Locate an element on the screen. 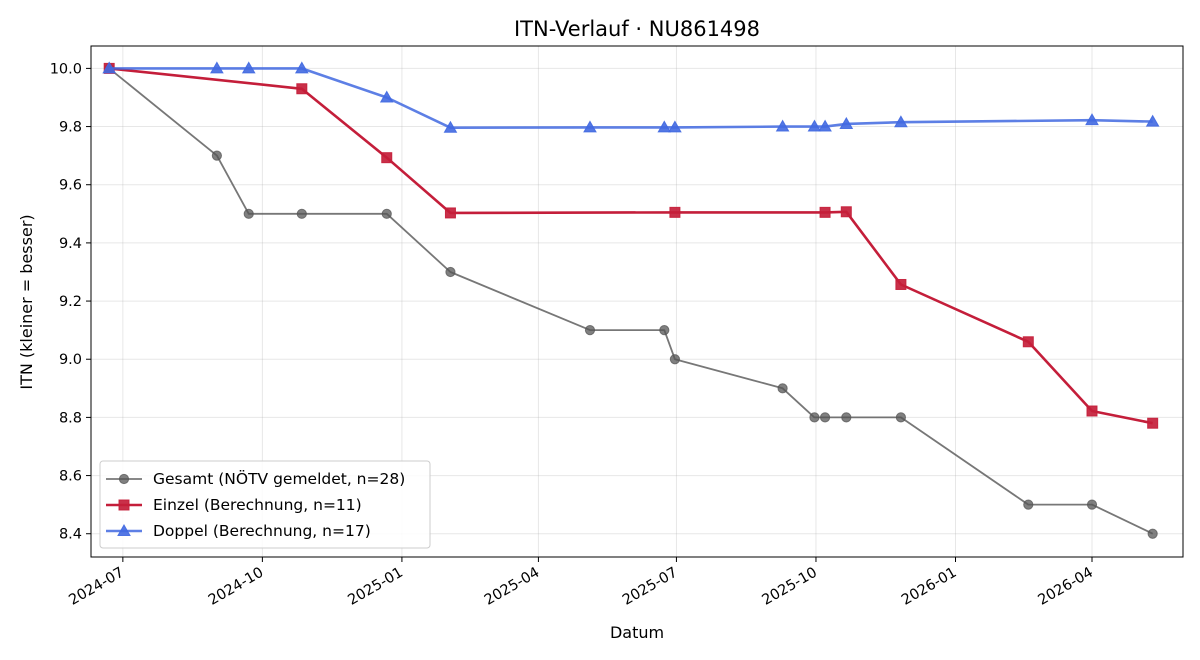 The height and width of the screenshot is (660, 1200). y-tick-label: 10.0 is located at coordinates (66, 69).